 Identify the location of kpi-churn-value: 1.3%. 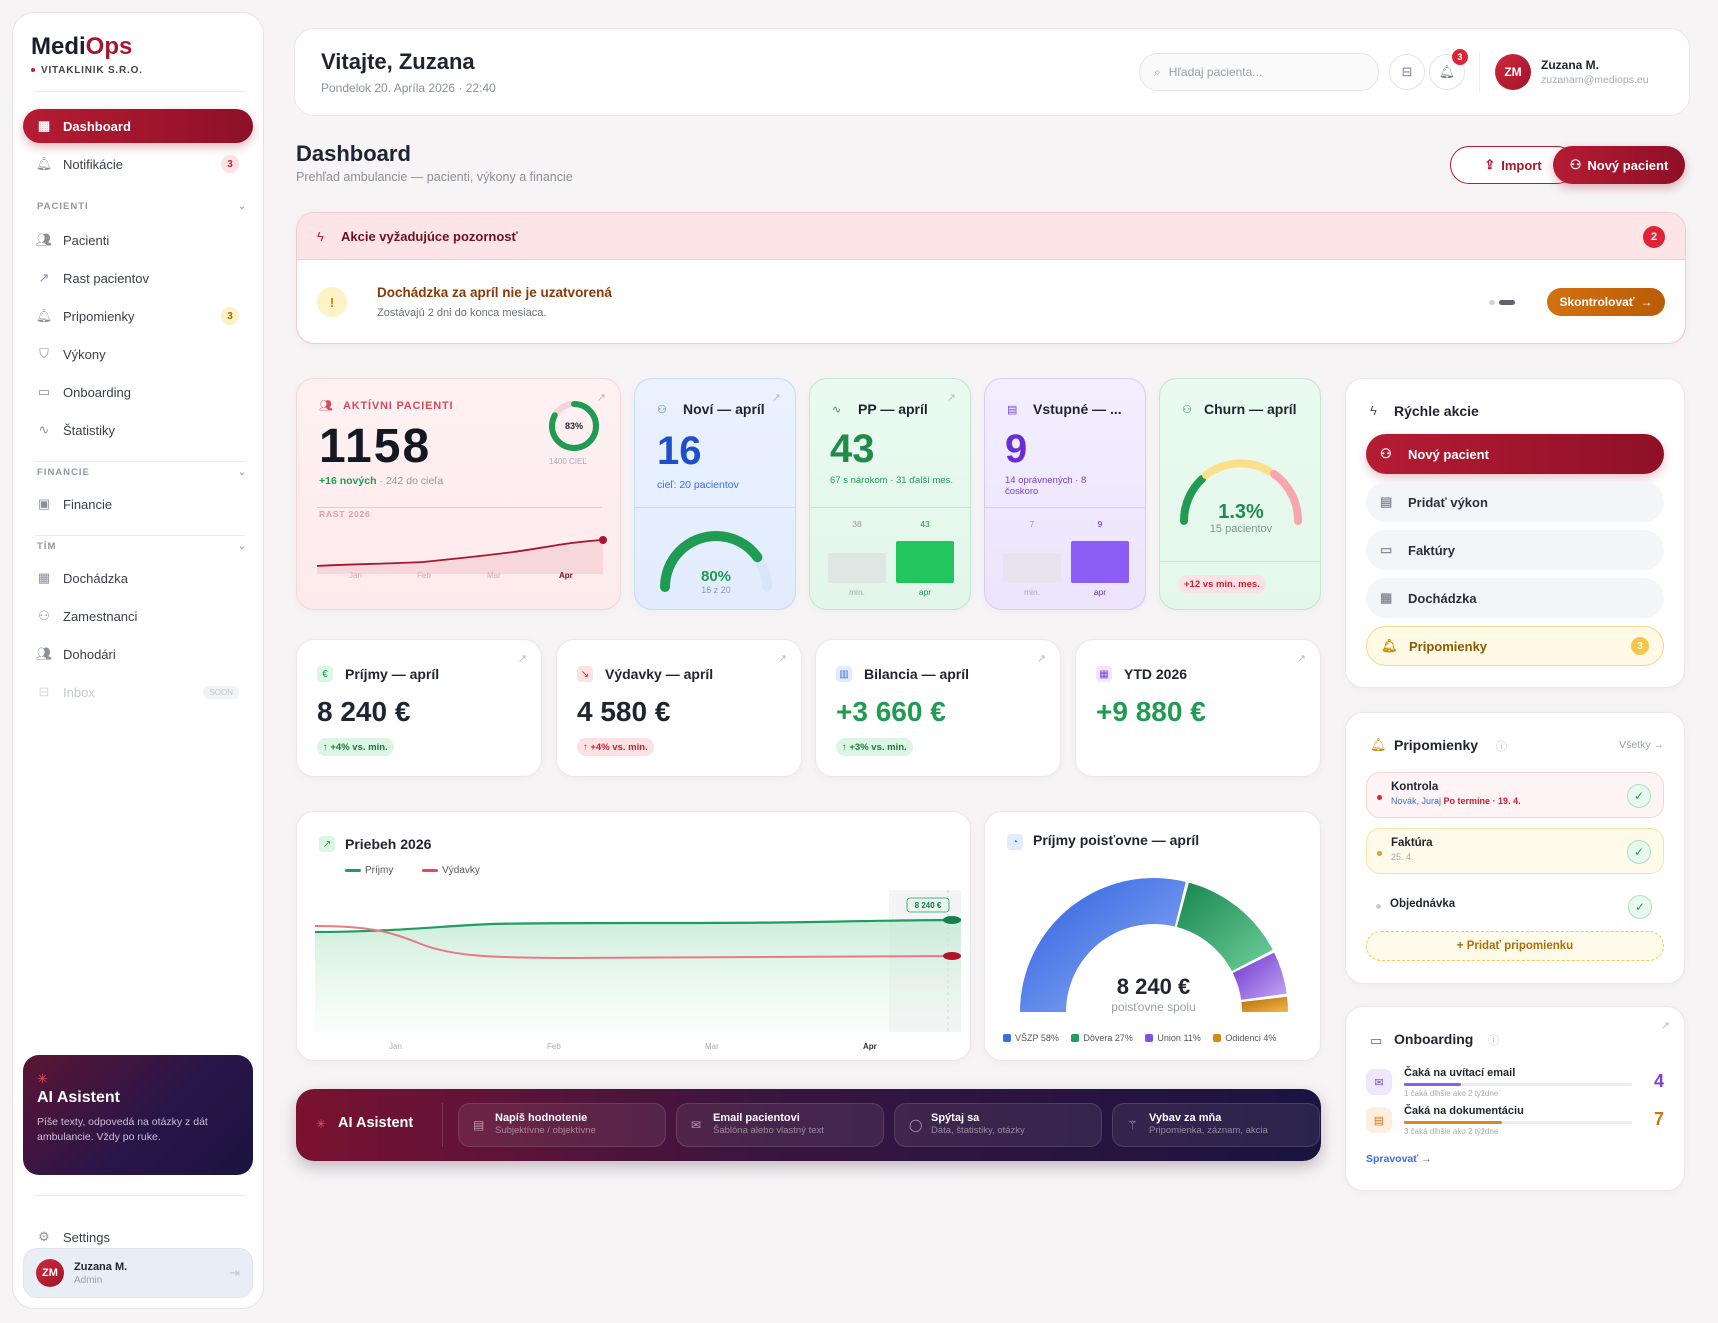
(1241, 512).